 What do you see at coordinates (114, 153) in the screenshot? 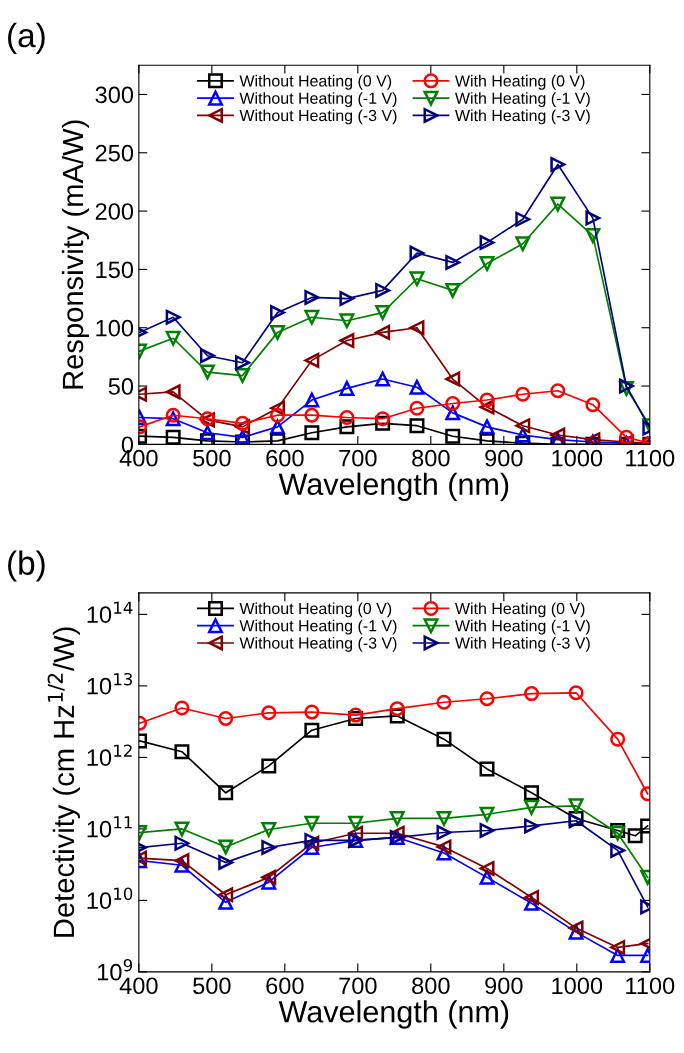
I see `y-tick-label: 250` at bounding box center [114, 153].